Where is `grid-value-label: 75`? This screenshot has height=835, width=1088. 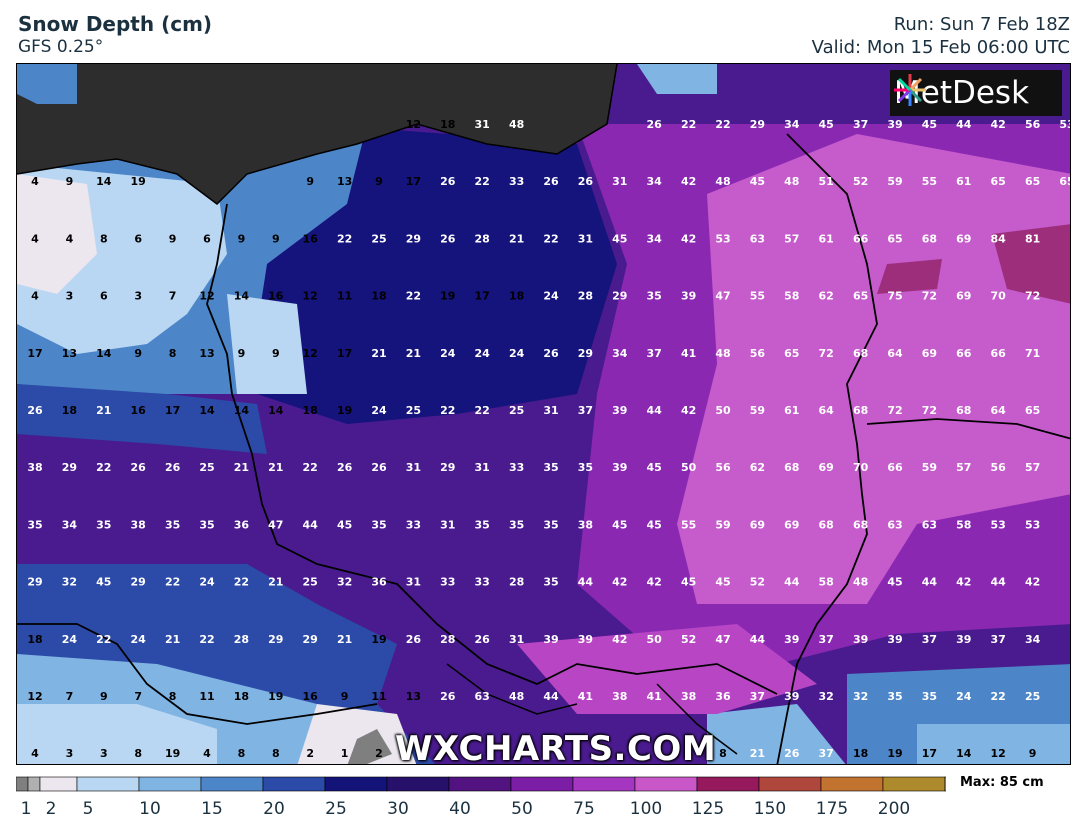
grid-value-label: 75 is located at coordinates (894, 296).